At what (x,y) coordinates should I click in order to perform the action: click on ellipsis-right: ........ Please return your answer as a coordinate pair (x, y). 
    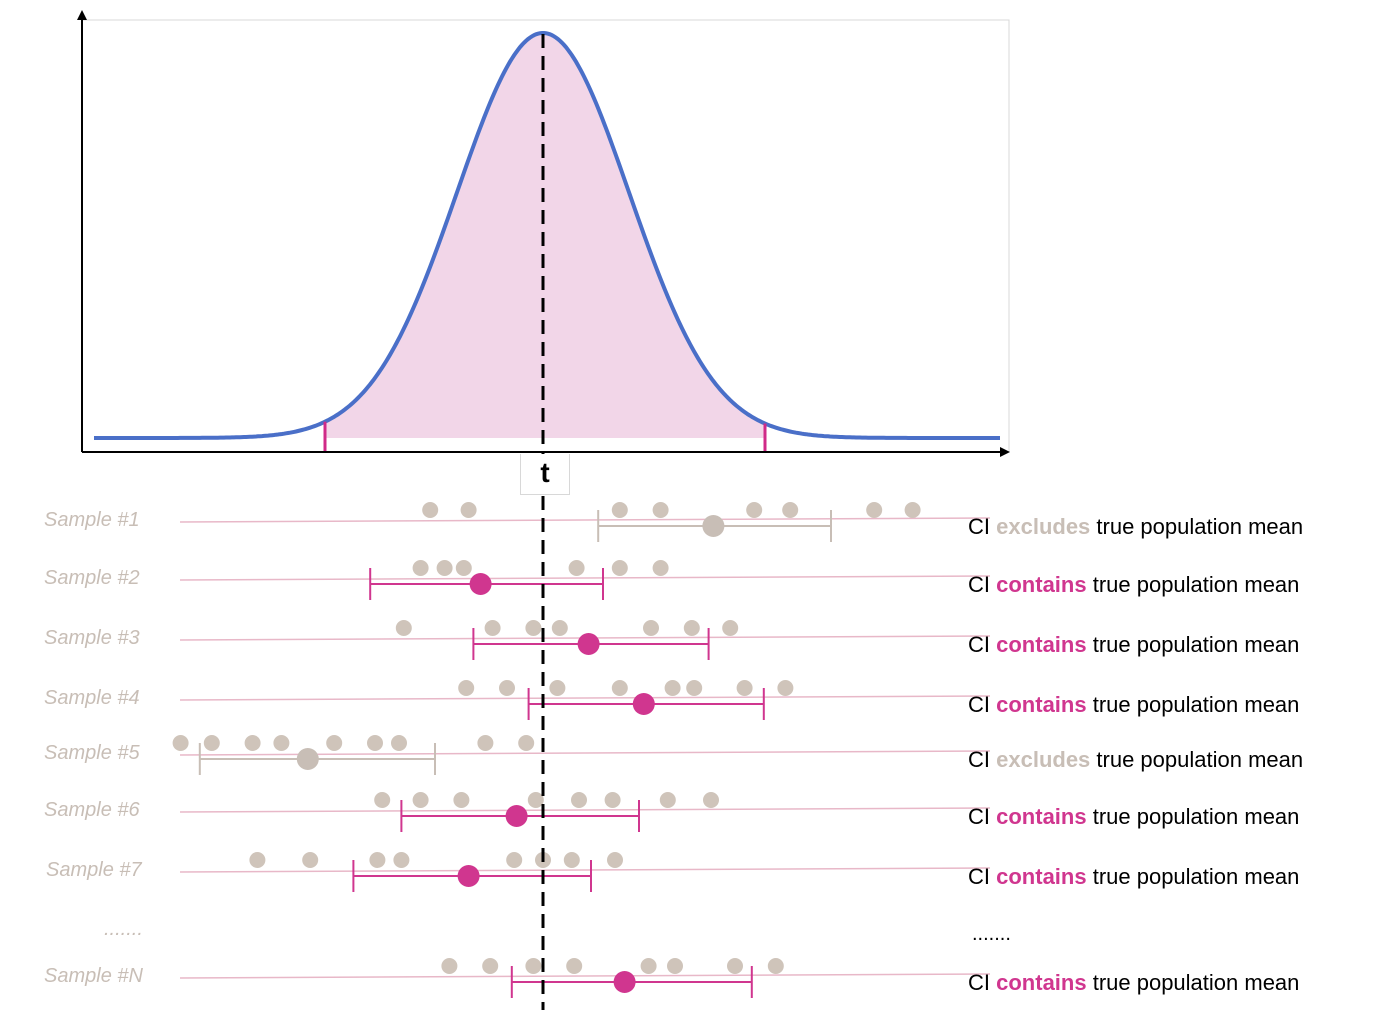
    Looking at the image, I should click on (991, 934).